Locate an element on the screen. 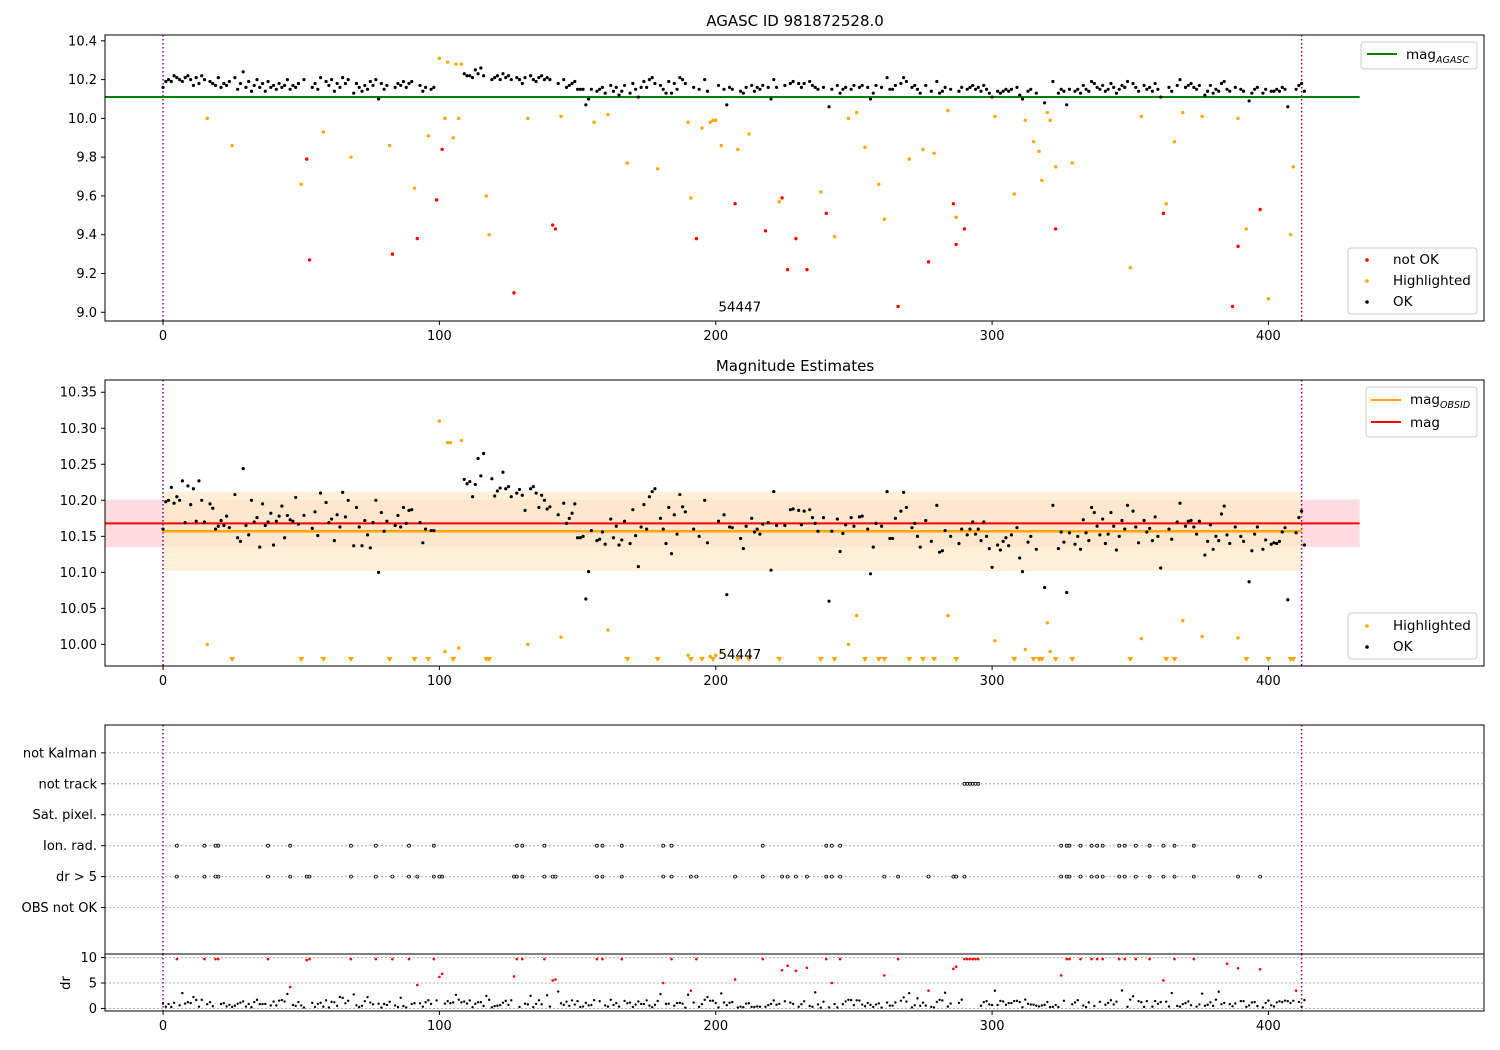 Image resolution: width=1500 pixels, height=1050 pixels. dr-xtick-label: 100 is located at coordinates (439, 1026).